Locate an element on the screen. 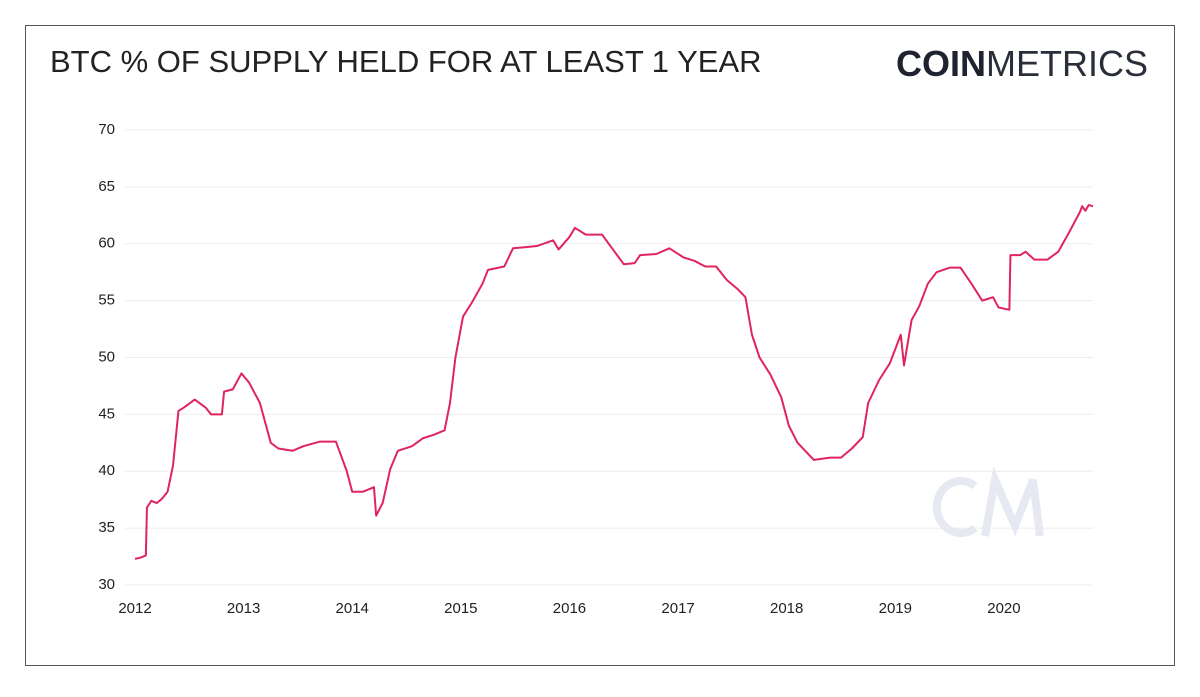 The width and height of the screenshot is (1200, 697). y-tick-label: 55 is located at coordinates (106, 300).